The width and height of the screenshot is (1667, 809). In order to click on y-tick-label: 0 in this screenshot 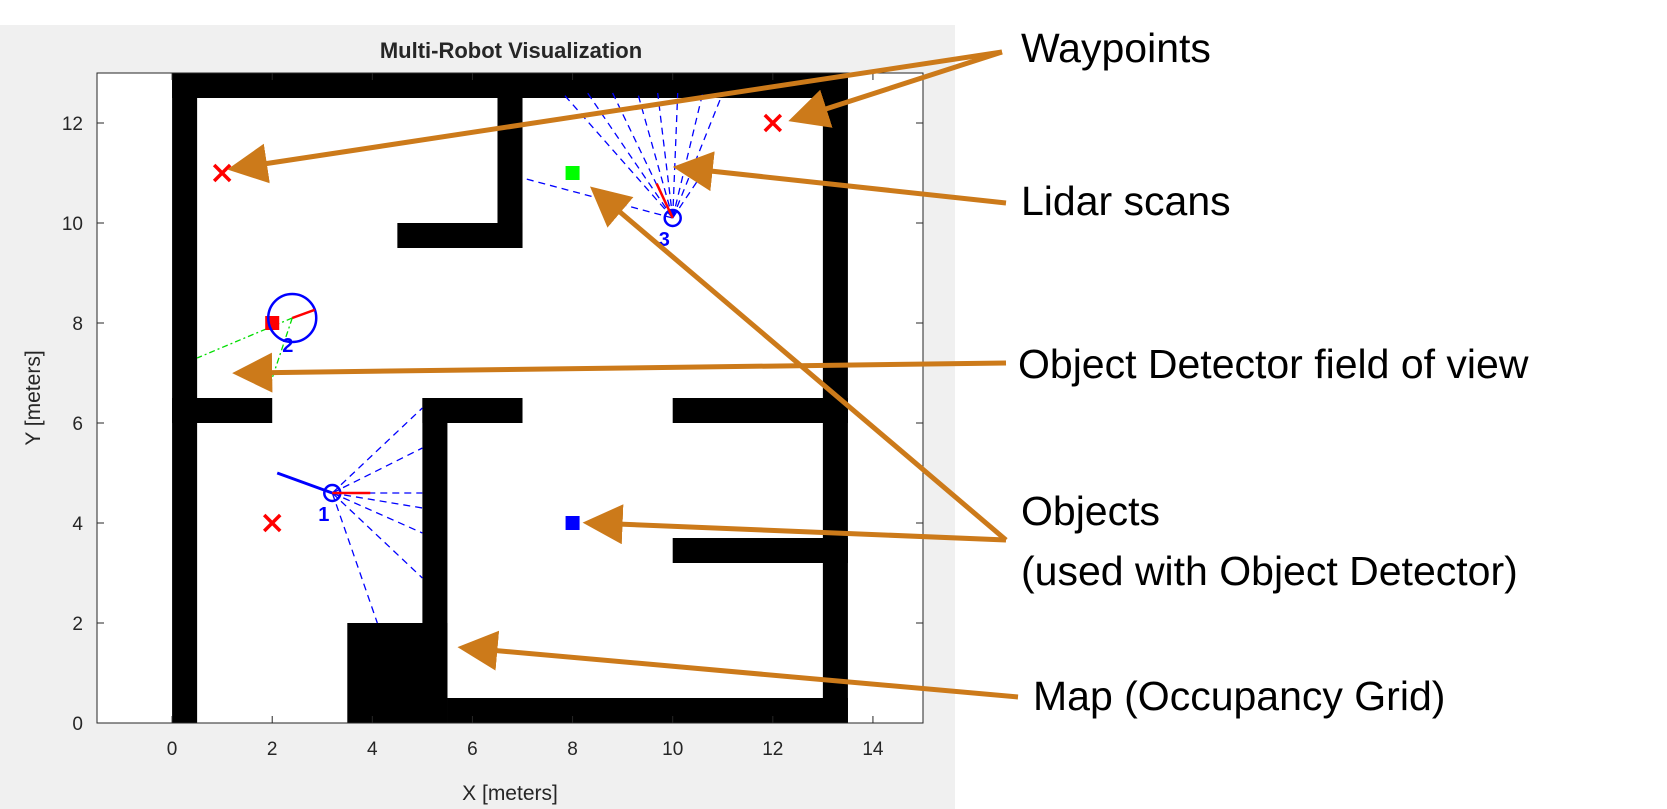, I will do `click(77, 724)`.